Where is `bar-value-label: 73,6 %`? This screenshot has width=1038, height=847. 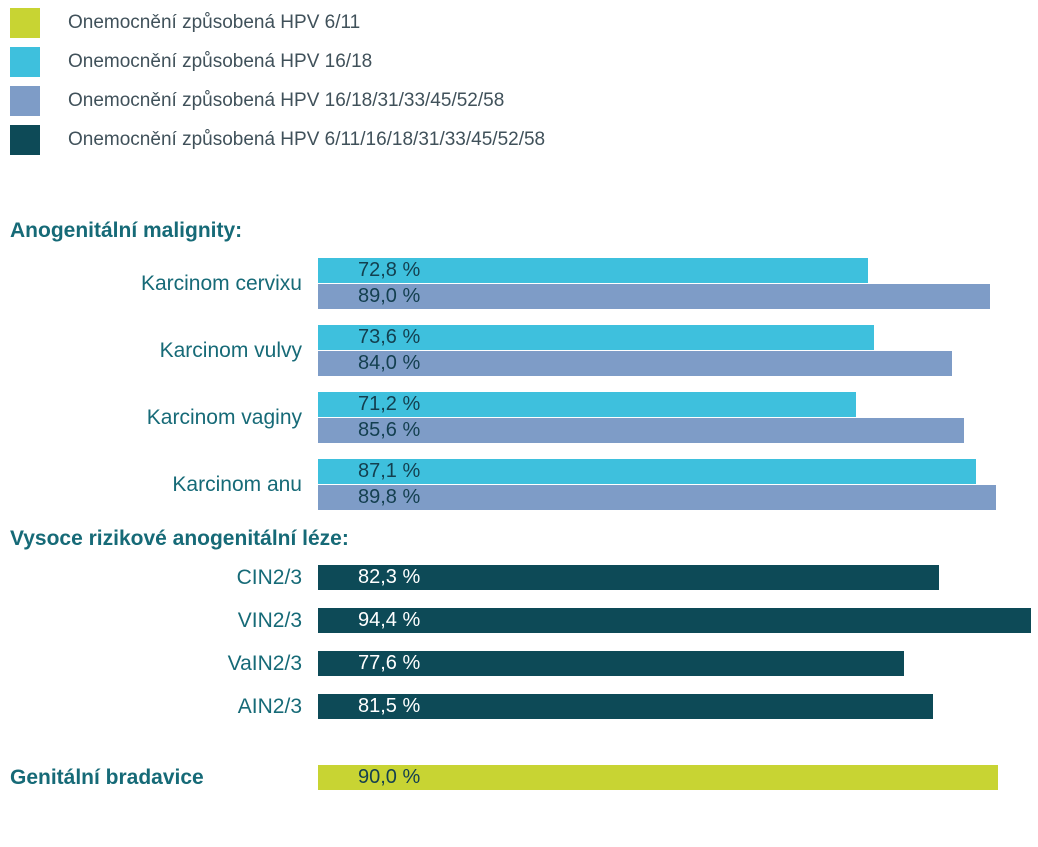 bar-value-label: 73,6 % is located at coordinates (389, 337).